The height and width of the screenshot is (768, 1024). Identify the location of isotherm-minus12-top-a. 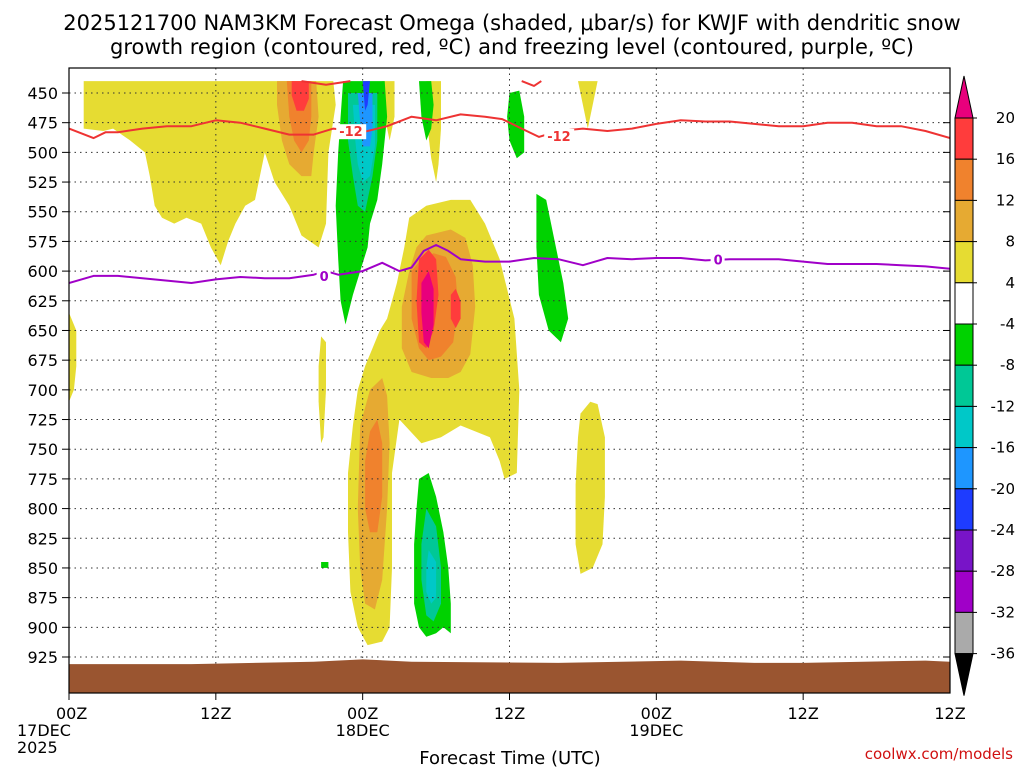
(326, 83).